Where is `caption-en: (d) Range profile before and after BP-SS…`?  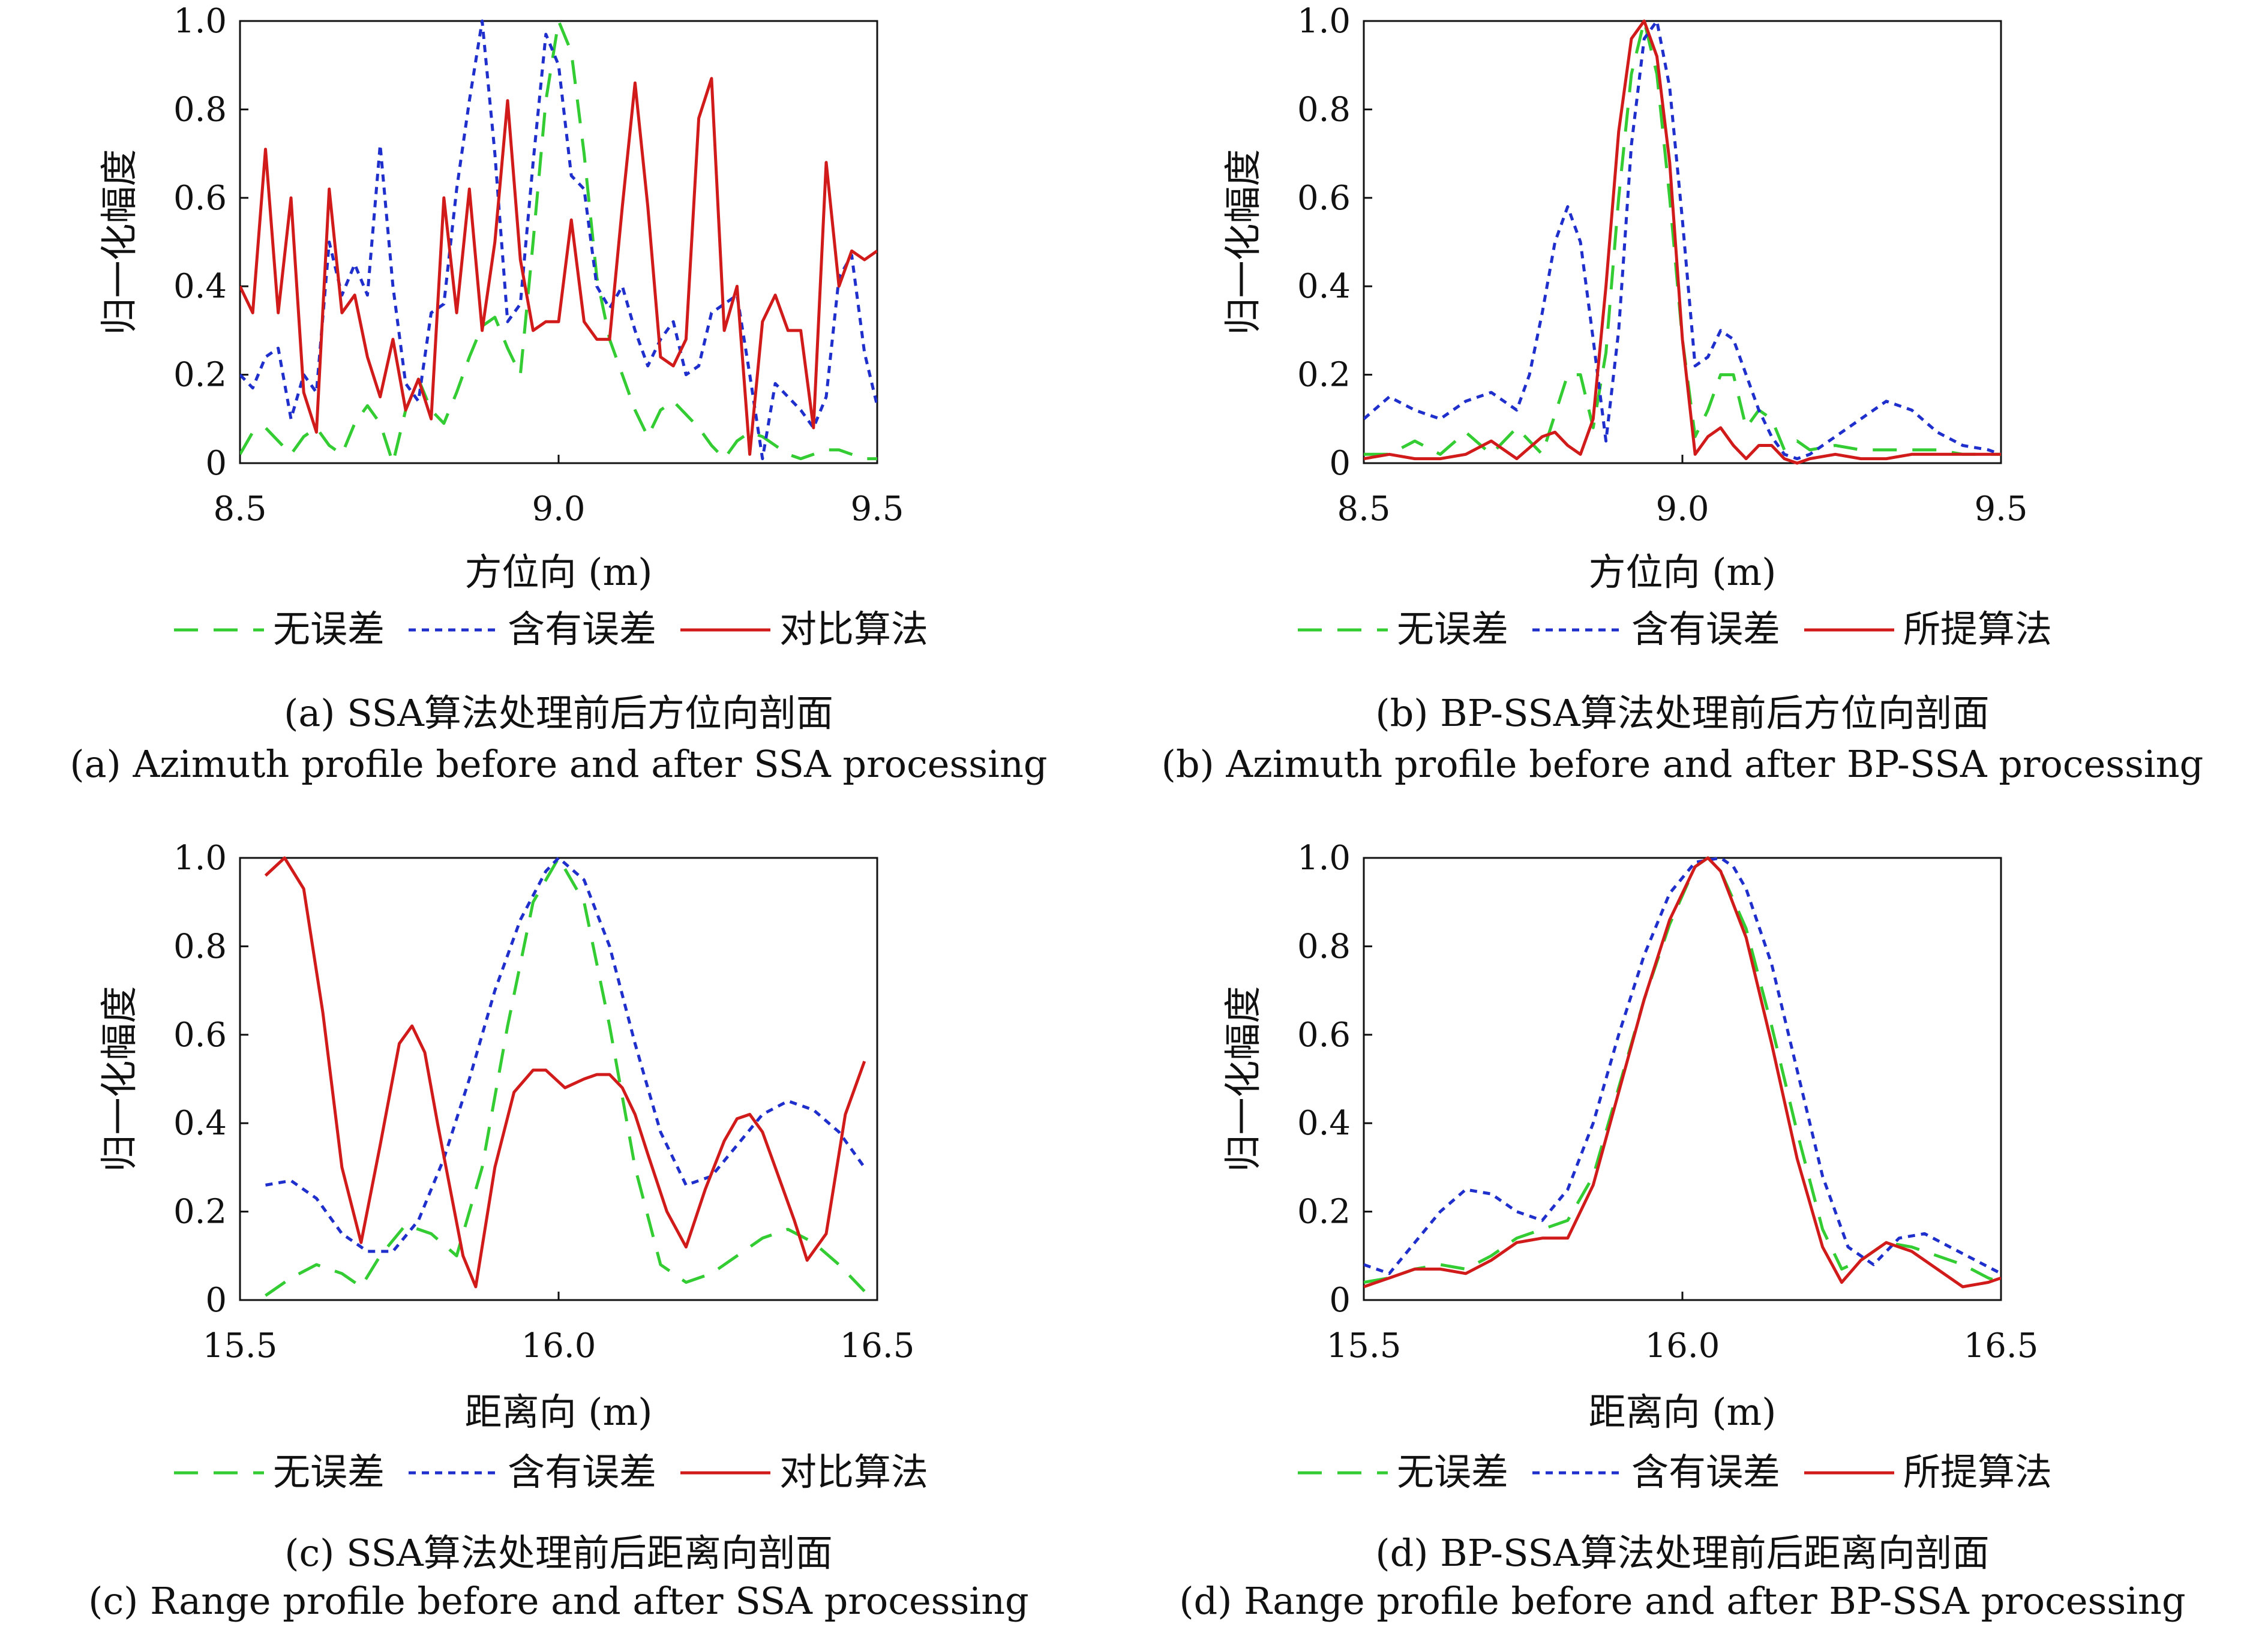
caption-en: (d) Range profile before and after BP-SS… is located at coordinates (1682, 1601).